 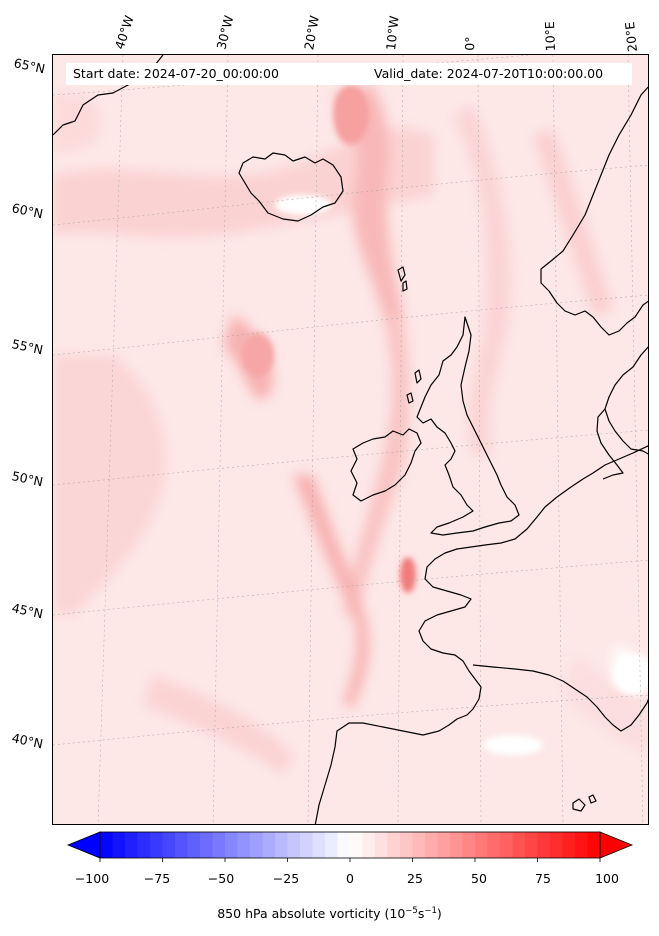 I want to click on iberia-coast, so click(x=560, y=698).